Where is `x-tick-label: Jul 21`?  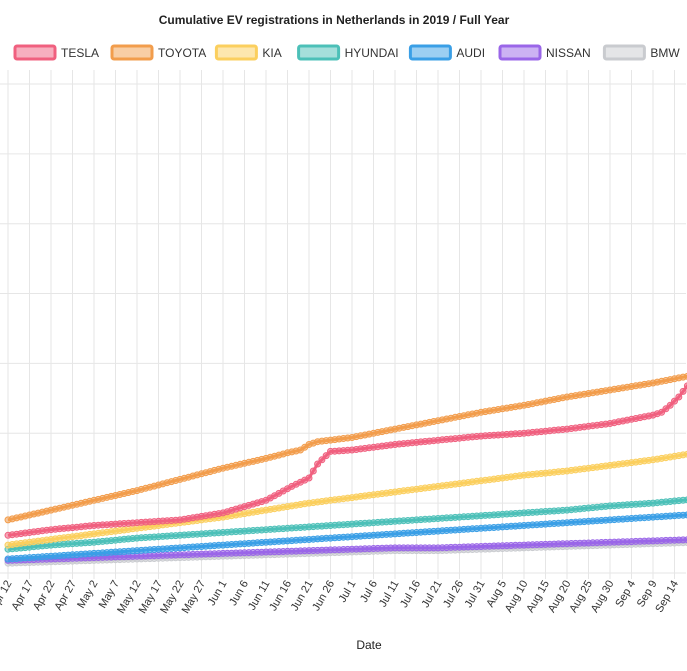 x-tick-label: Jul 21 is located at coordinates (432, 594).